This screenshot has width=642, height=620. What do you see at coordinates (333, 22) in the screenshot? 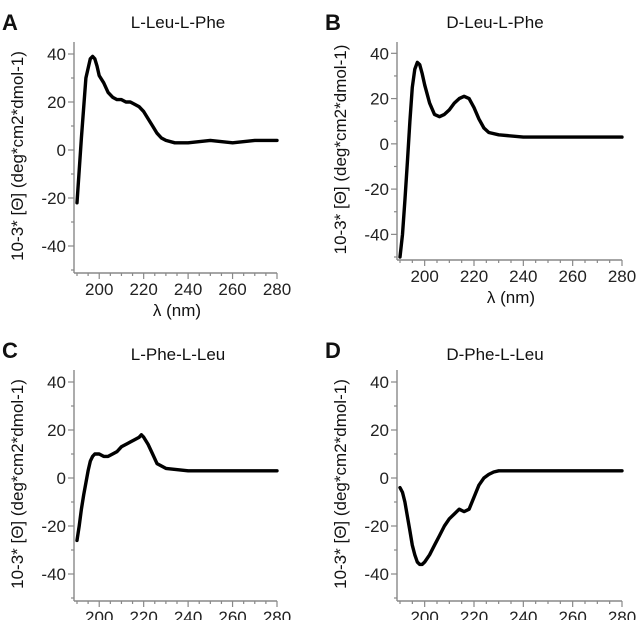
I see `panel-letter: B` at bounding box center [333, 22].